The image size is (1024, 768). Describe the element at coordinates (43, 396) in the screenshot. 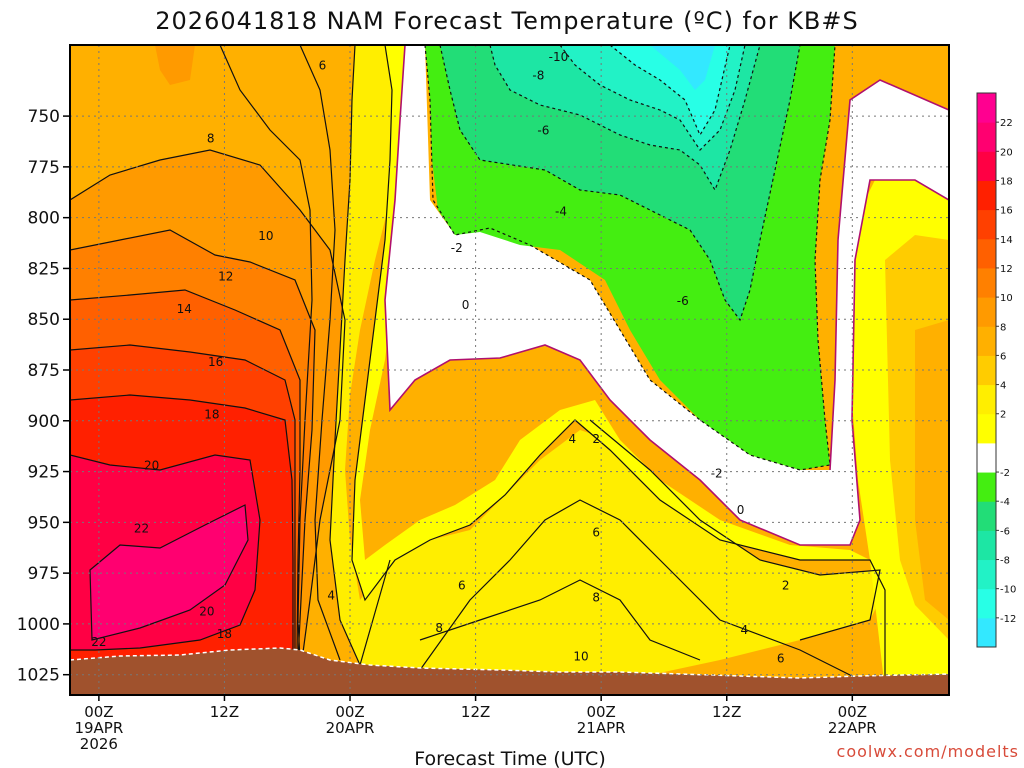

I see `y-axis: 750 775 800 825 850 875 900 925 950 975 1000 1025` at that location.